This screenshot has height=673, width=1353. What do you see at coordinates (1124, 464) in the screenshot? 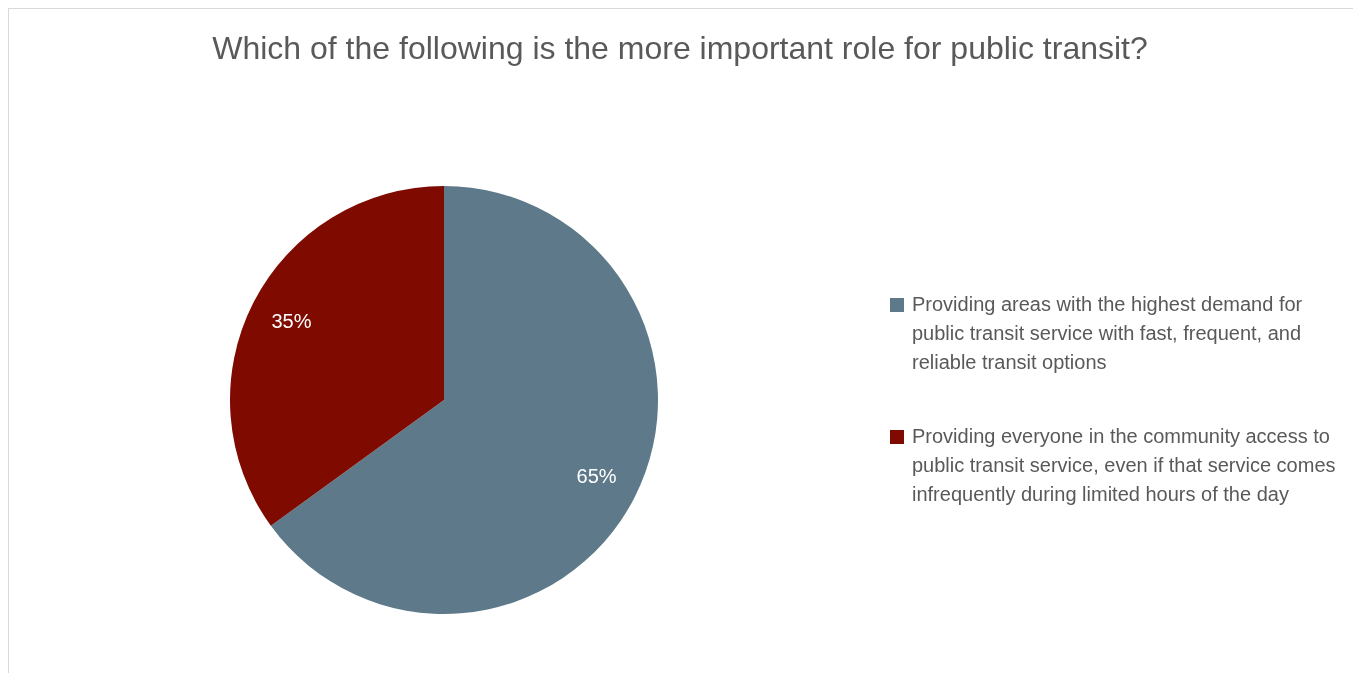
I see `legend-label: Providing everyone in the community access to public transit service, even if that service comes infrequently during limited hours of the day` at bounding box center [1124, 464].